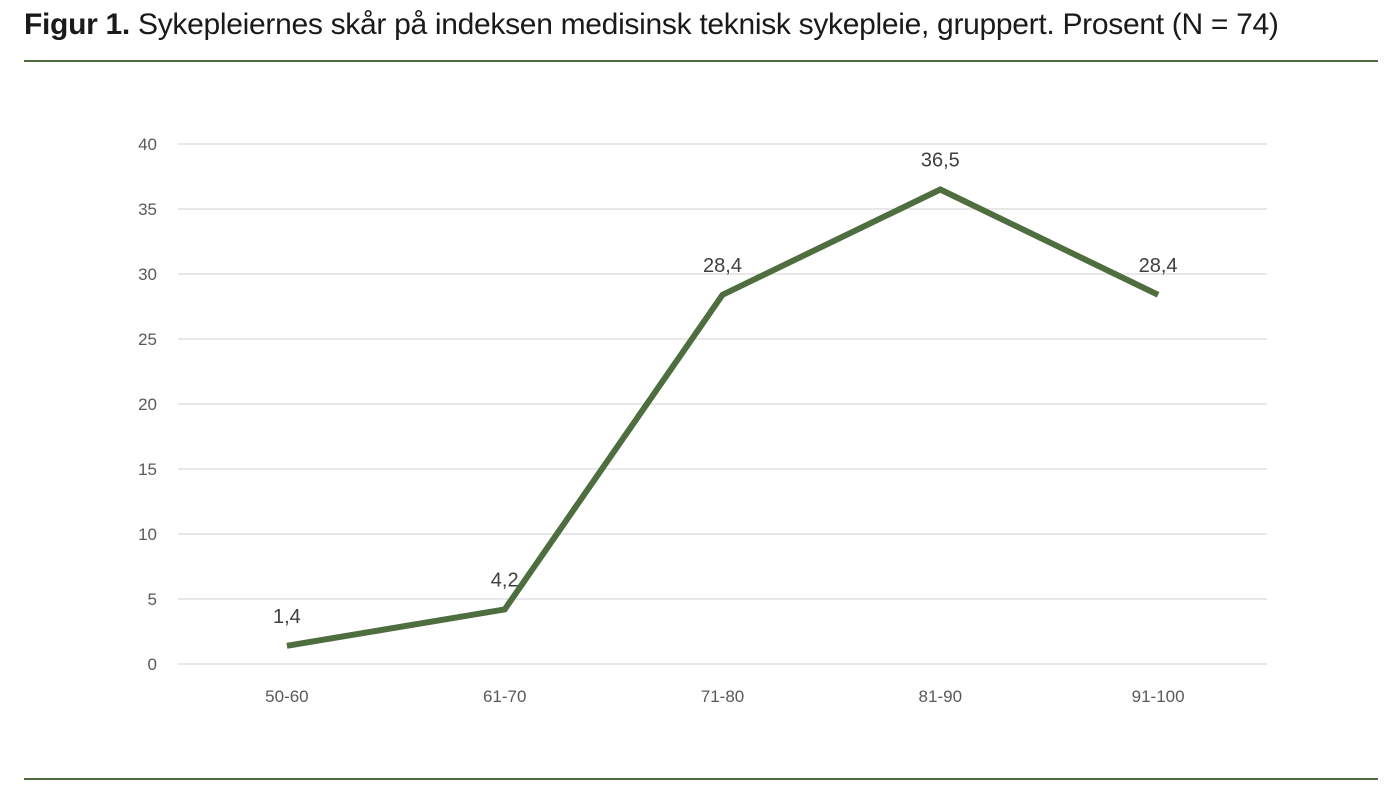  What do you see at coordinates (147, 339) in the screenshot?
I see `y-tick-label: 25` at bounding box center [147, 339].